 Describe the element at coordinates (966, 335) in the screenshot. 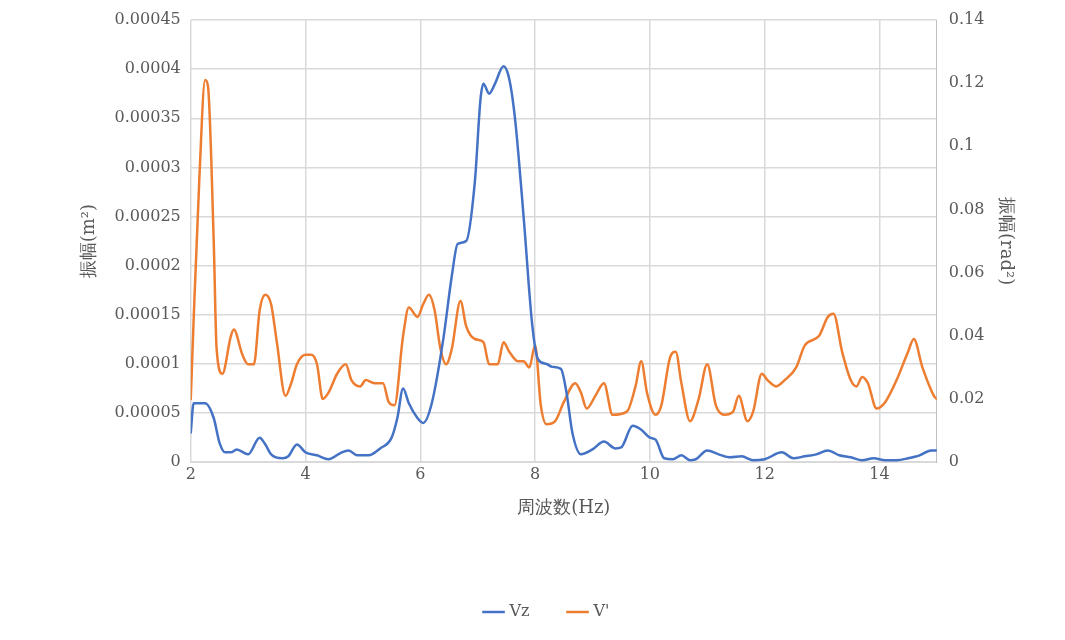

I see `y2-tick-label: 0.04` at that location.